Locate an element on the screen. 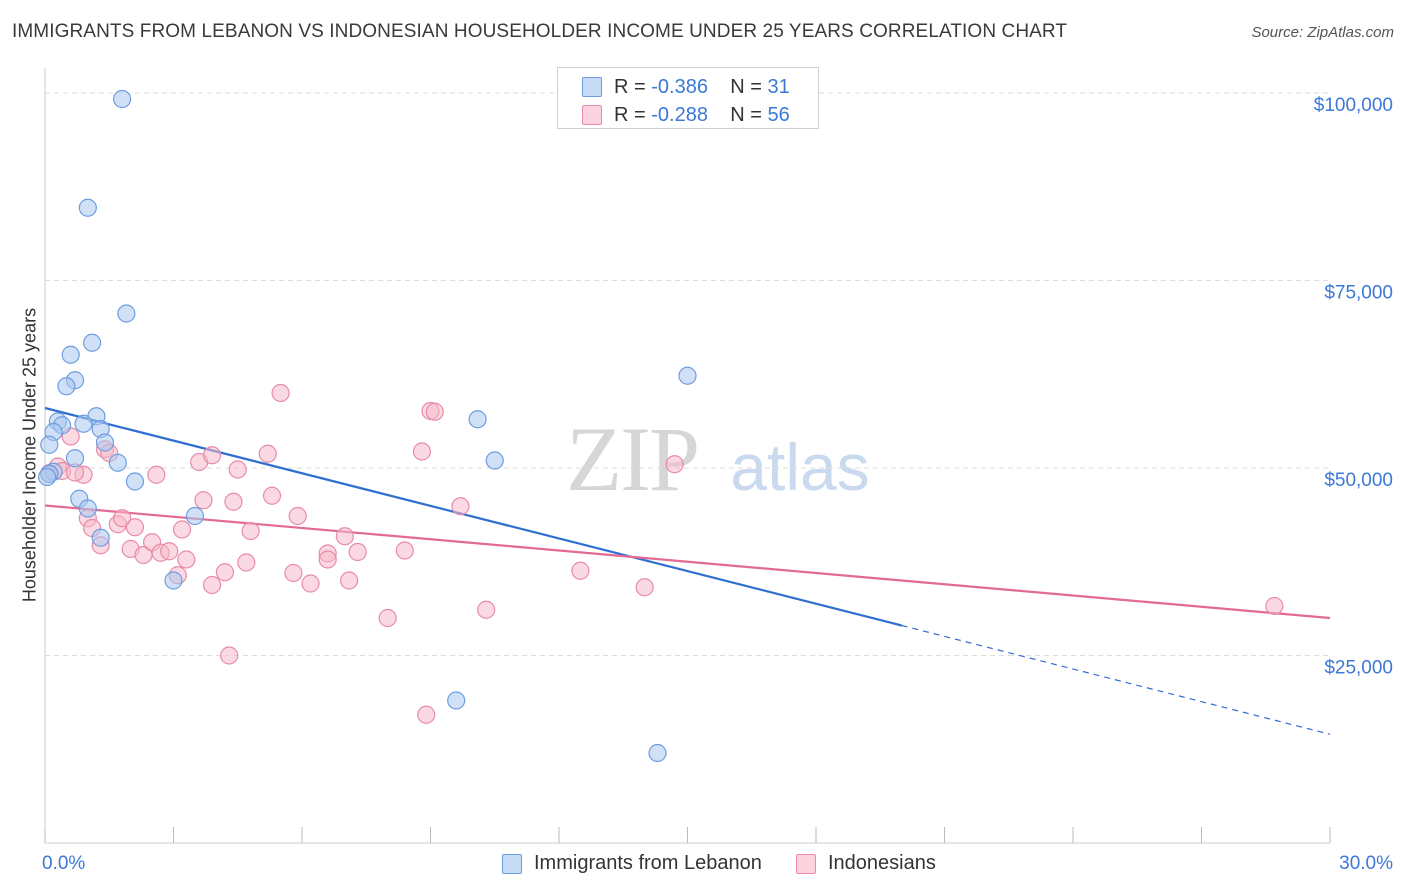 The image size is (1406, 892). trend-line-lebanon-extension is located at coordinates (1116, 679).